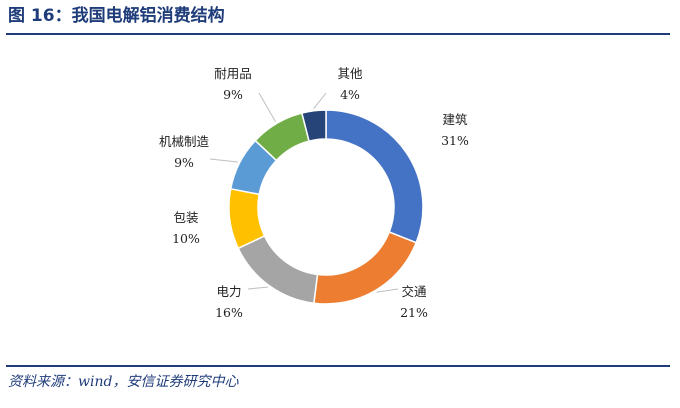 The width and height of the screenshot is (680, 408). I want to click on slice-value-6: 9%, so click(233, 94).